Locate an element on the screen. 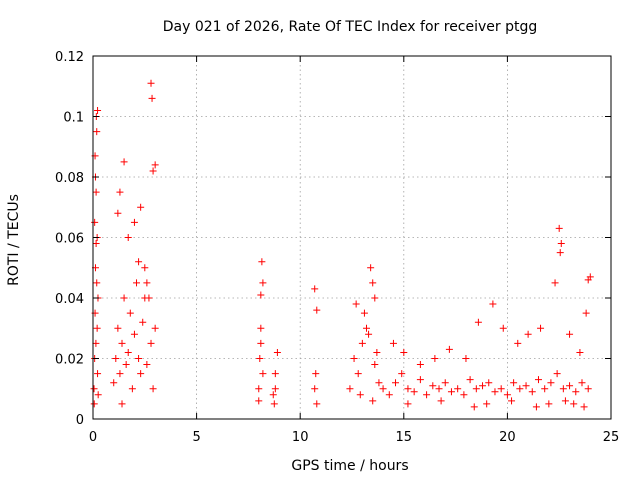 This screenshot has height=480, width=640. x-tick-label: 15 is located at coordinates (404, 437).